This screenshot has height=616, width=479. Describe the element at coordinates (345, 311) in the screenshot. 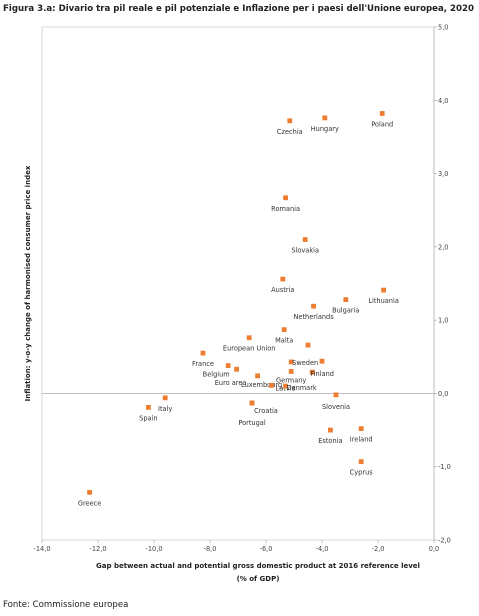

I see `point-label: Bulgaria` at that location.